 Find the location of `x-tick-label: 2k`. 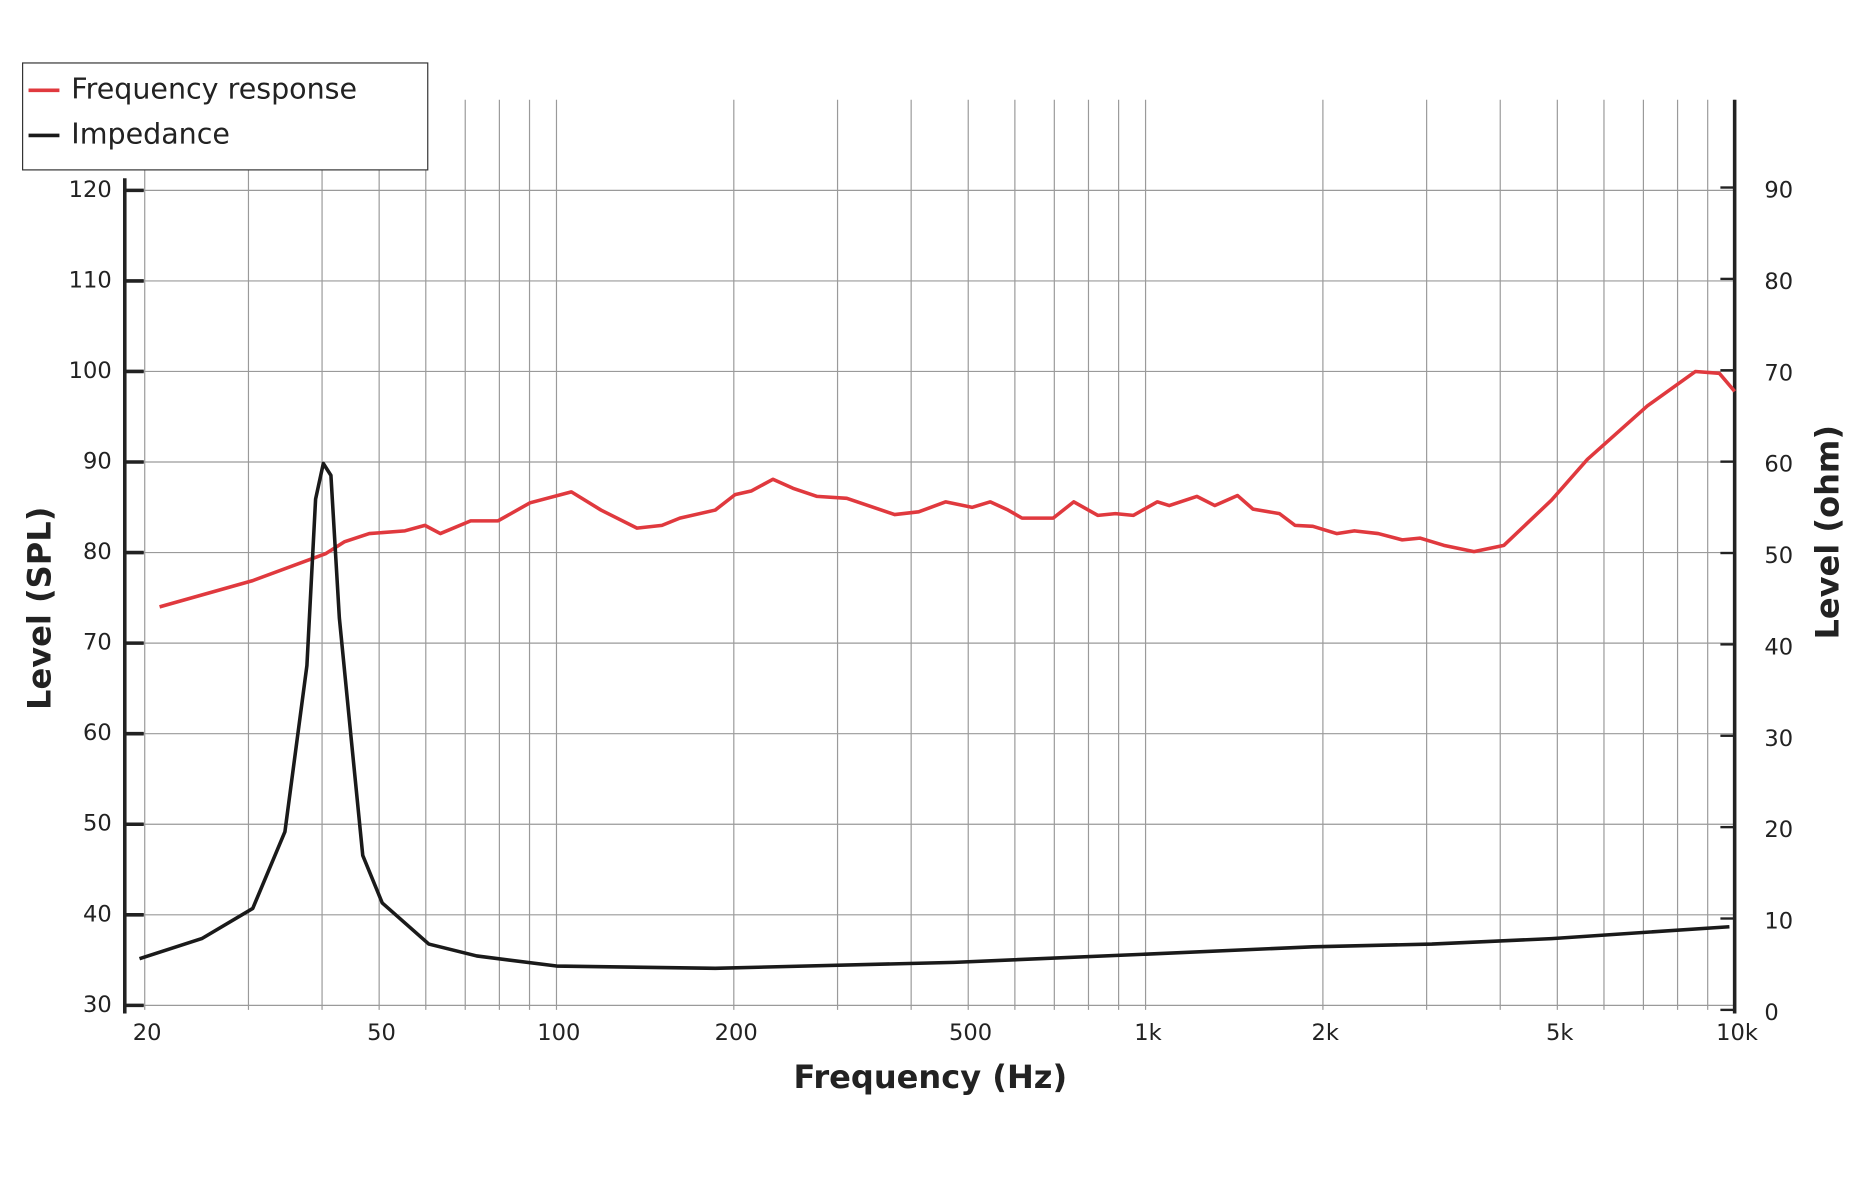

x-tick-label: 2k is located at coordinates (1325, 1033).